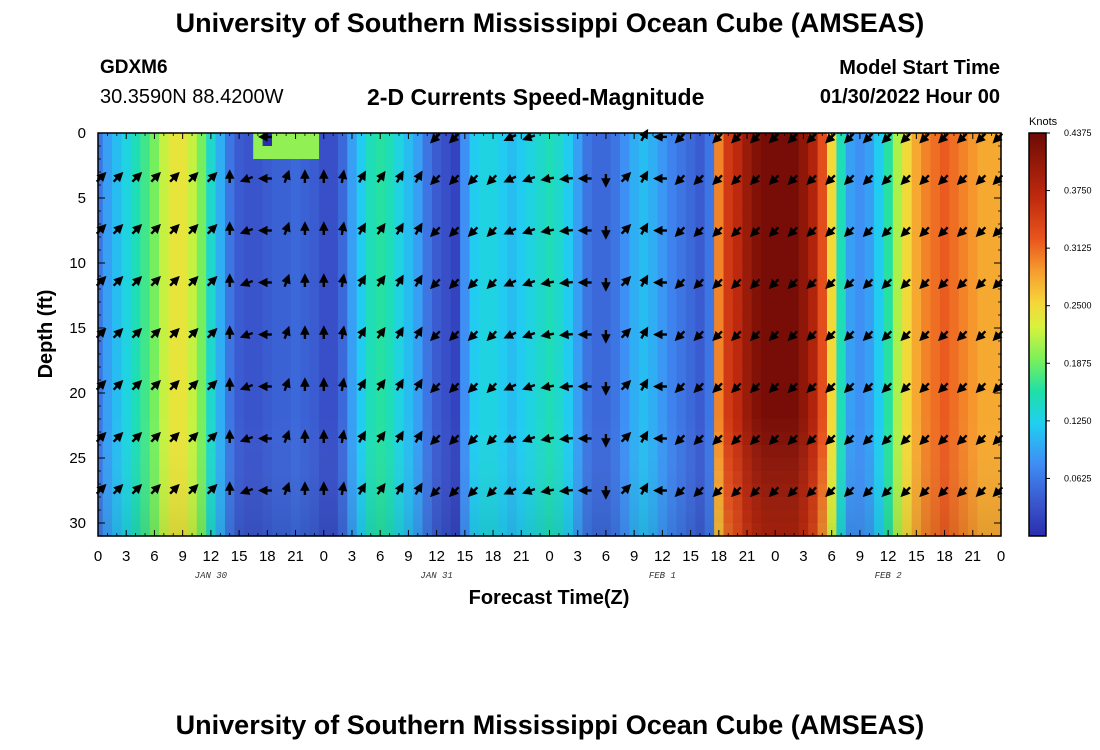 The height and width of the screenshot is (750, 1100). I want to click on chart-subtitle: 2-D Currents Speed-Magnitude, so click(536, 97).